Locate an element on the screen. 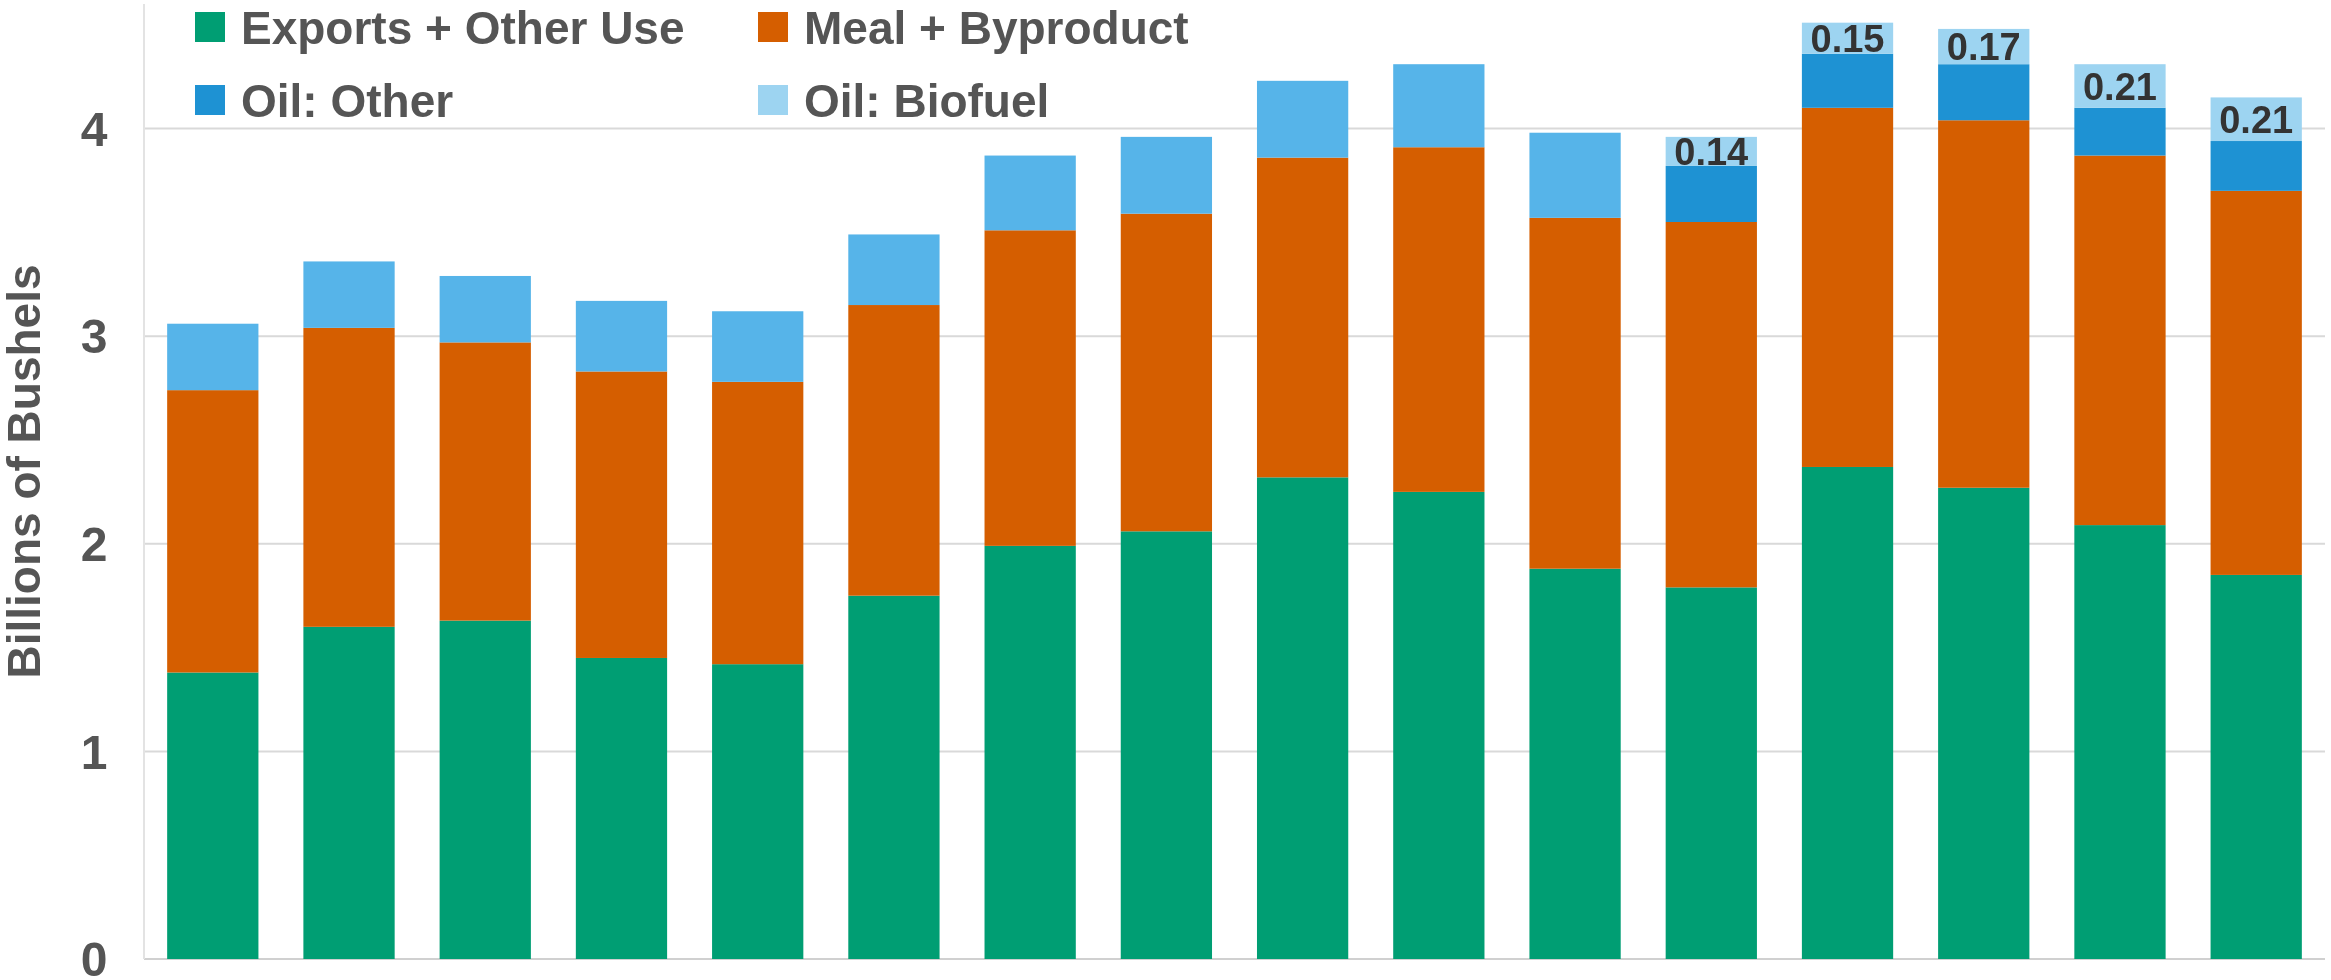 The image size is (2331, 980). legend-label: Exports + Other Use is located at coordinates (463, 27).